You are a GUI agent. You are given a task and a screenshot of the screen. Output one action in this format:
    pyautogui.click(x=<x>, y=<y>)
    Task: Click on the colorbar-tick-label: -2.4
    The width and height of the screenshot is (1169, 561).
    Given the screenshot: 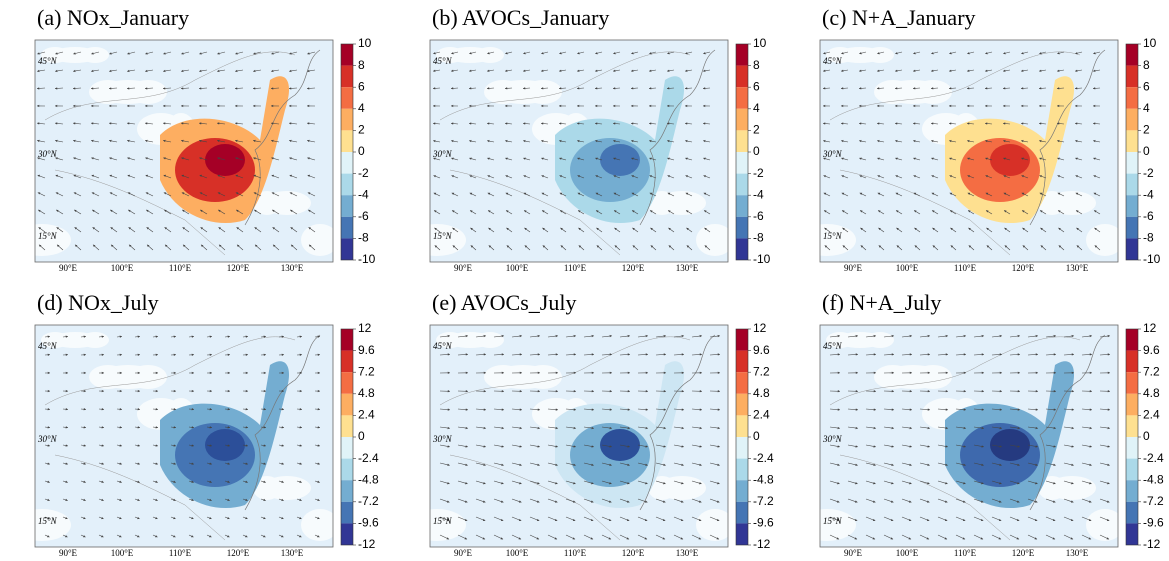 What is the action you would take?
    pyautogui.click(x=1153, y=458)
    